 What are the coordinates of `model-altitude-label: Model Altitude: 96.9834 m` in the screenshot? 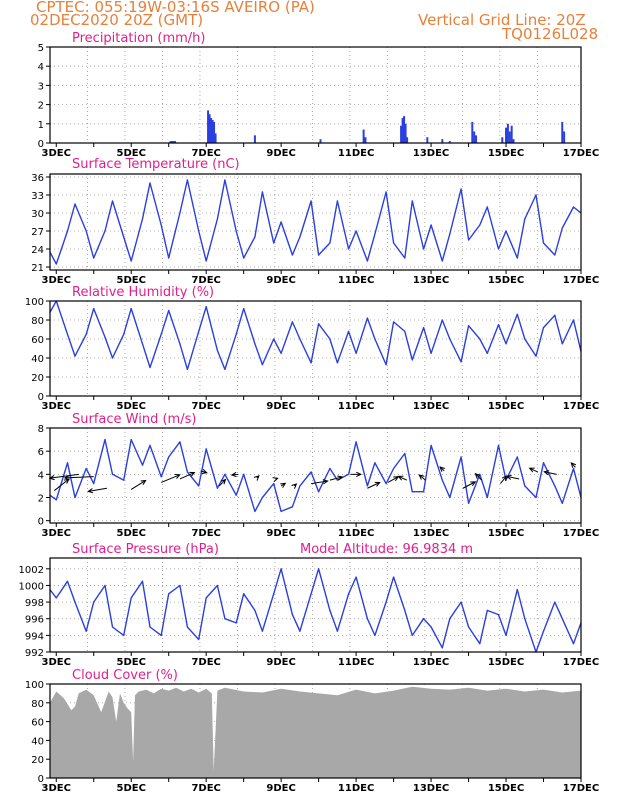 It's located at (386, 549).